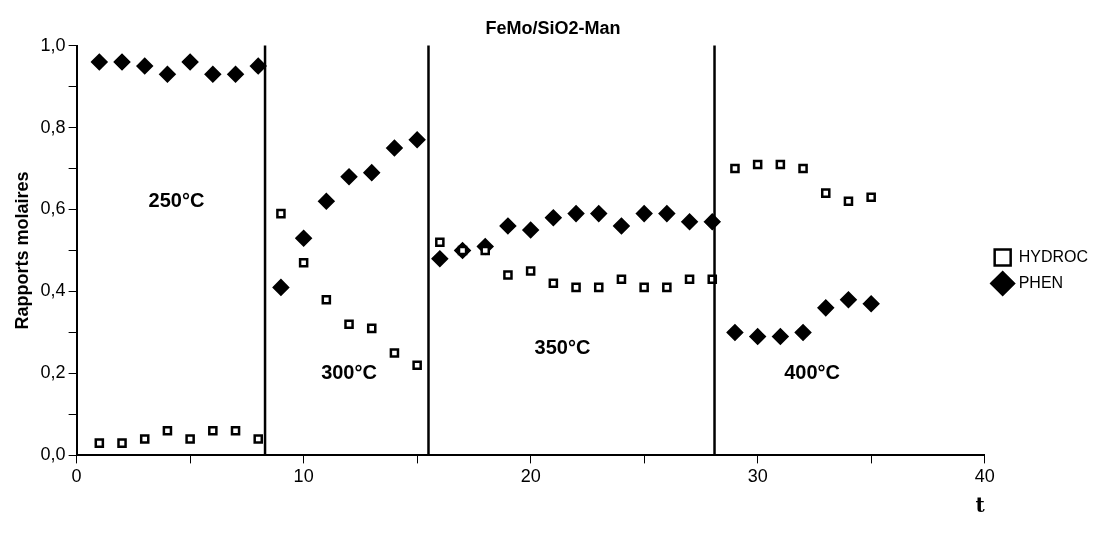 The height and width of the screenshot is (535, 1118). What do you see at coordinates (303, 476) in the screenshot?
I see `x-tick-label: 10` at bounding box center [303, 476].